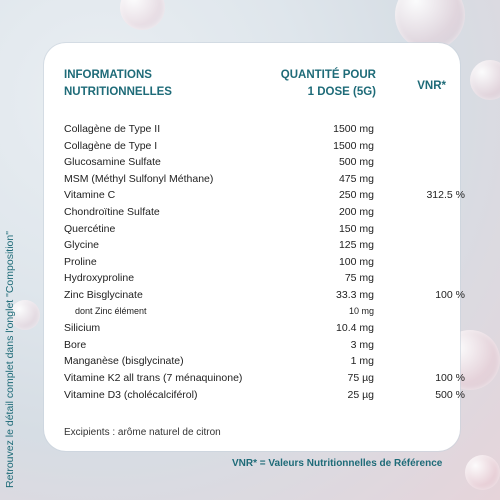 The image size is (500, 500). I want to click on header-quantite: QUANTITÉ POUR 1 DOSE (5G), so click(310, 84).